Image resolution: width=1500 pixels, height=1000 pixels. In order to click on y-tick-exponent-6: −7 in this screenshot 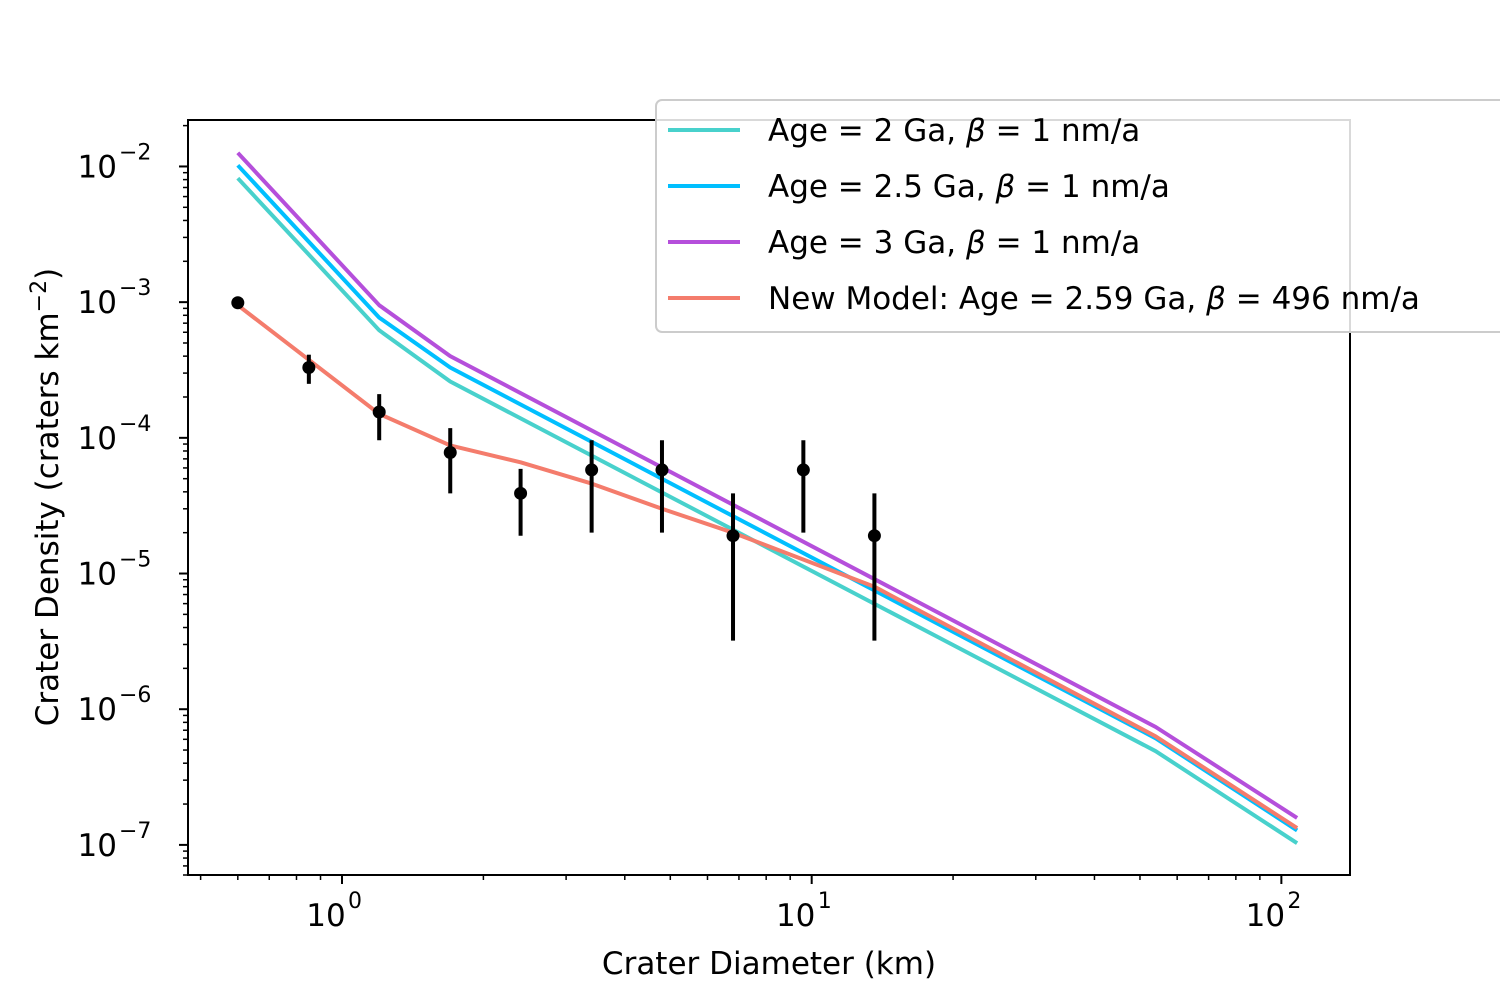, I will do `click(135, 831)`.